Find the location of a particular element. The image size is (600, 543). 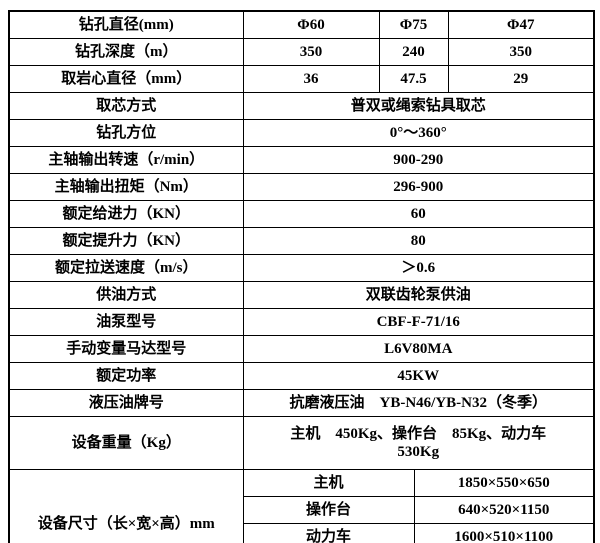

spec-value: 普双或绳索钻具取芯 is located at coordinates (418, 106).